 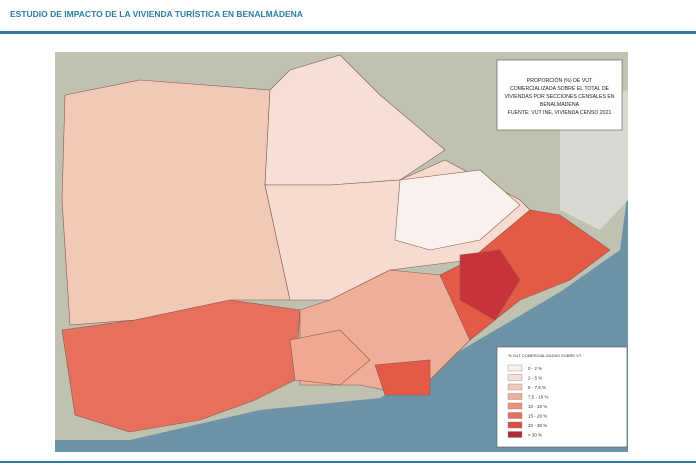 What do you see at coordinates (545, 355) in the screenshot?
I see `legend-title: % VUT COMERCIALIZADAS SOBRE VT` at bounding box center [545, 355].